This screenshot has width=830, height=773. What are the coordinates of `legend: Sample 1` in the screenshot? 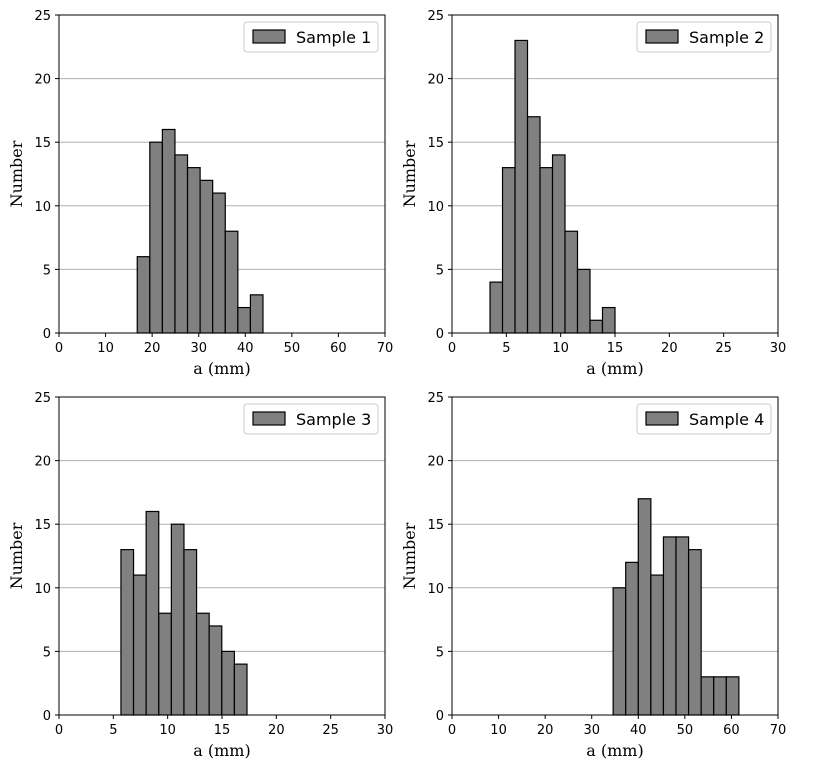 It's located at (311, 37).